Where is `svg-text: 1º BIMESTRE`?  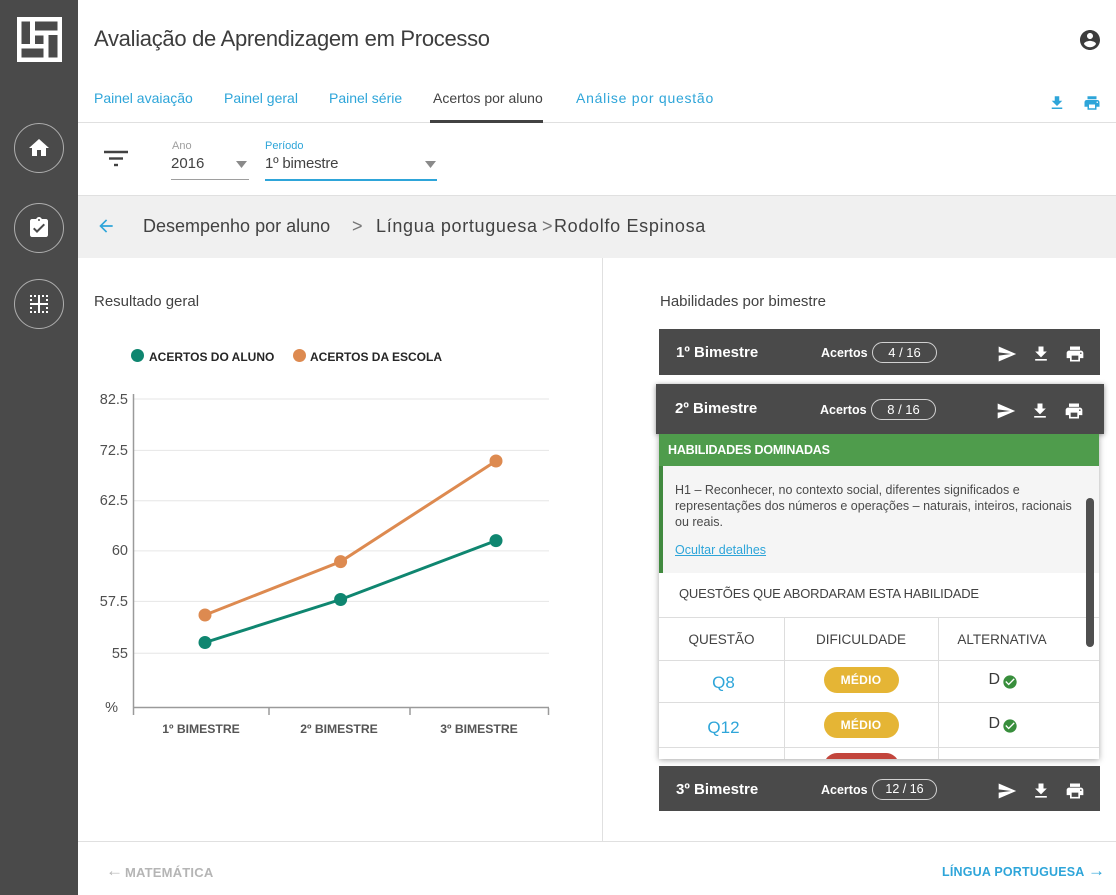
svg-text: 1º BIMESTRE is located at coordinates (201, 729).